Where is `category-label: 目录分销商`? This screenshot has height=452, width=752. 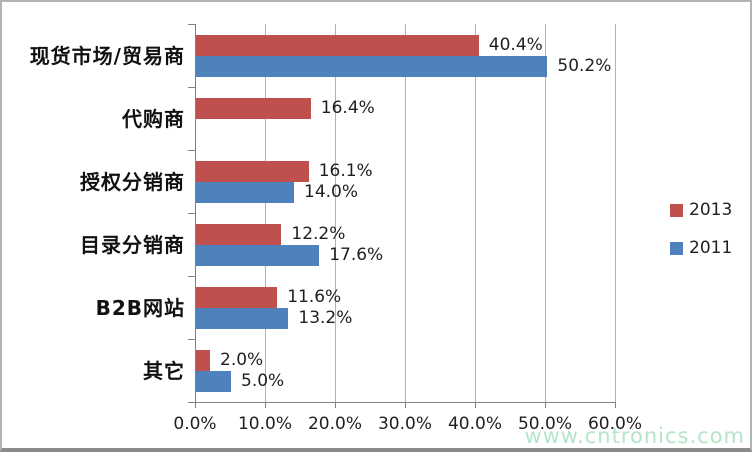 category-label: 目录分销商 is located at coordinates (132, 244).